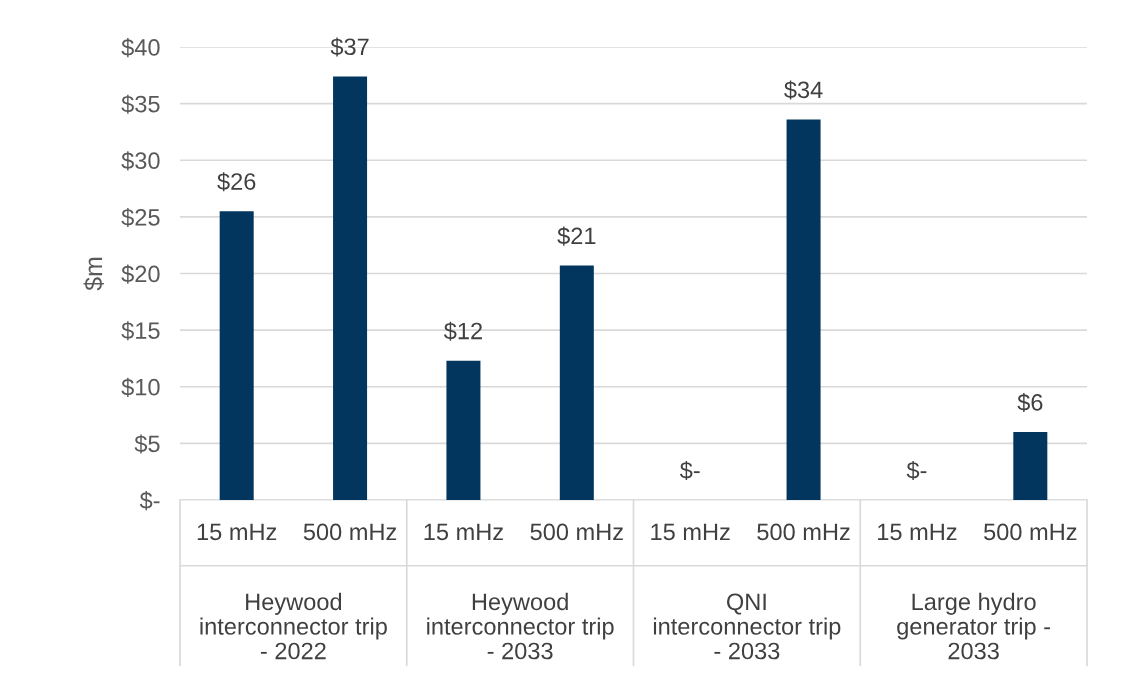 Image resolution: width=1125 pixels, height=677 pixels. Describe the element at coordinates (576, 236) in the screenshot. I see `data-label: $21` at that location.